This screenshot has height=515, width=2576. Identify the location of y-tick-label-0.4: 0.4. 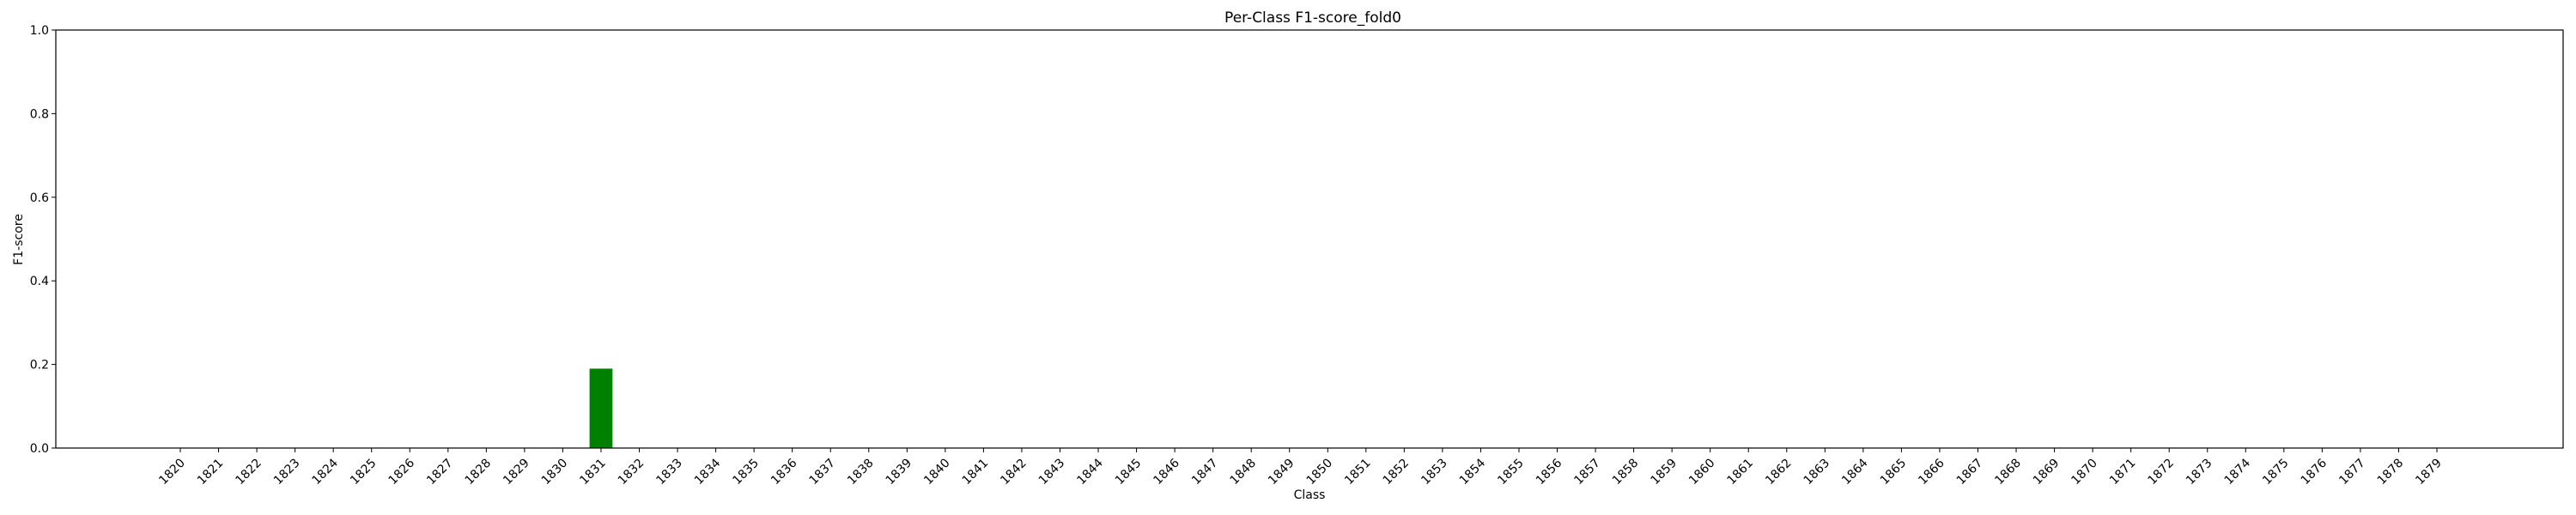
(40, 281).